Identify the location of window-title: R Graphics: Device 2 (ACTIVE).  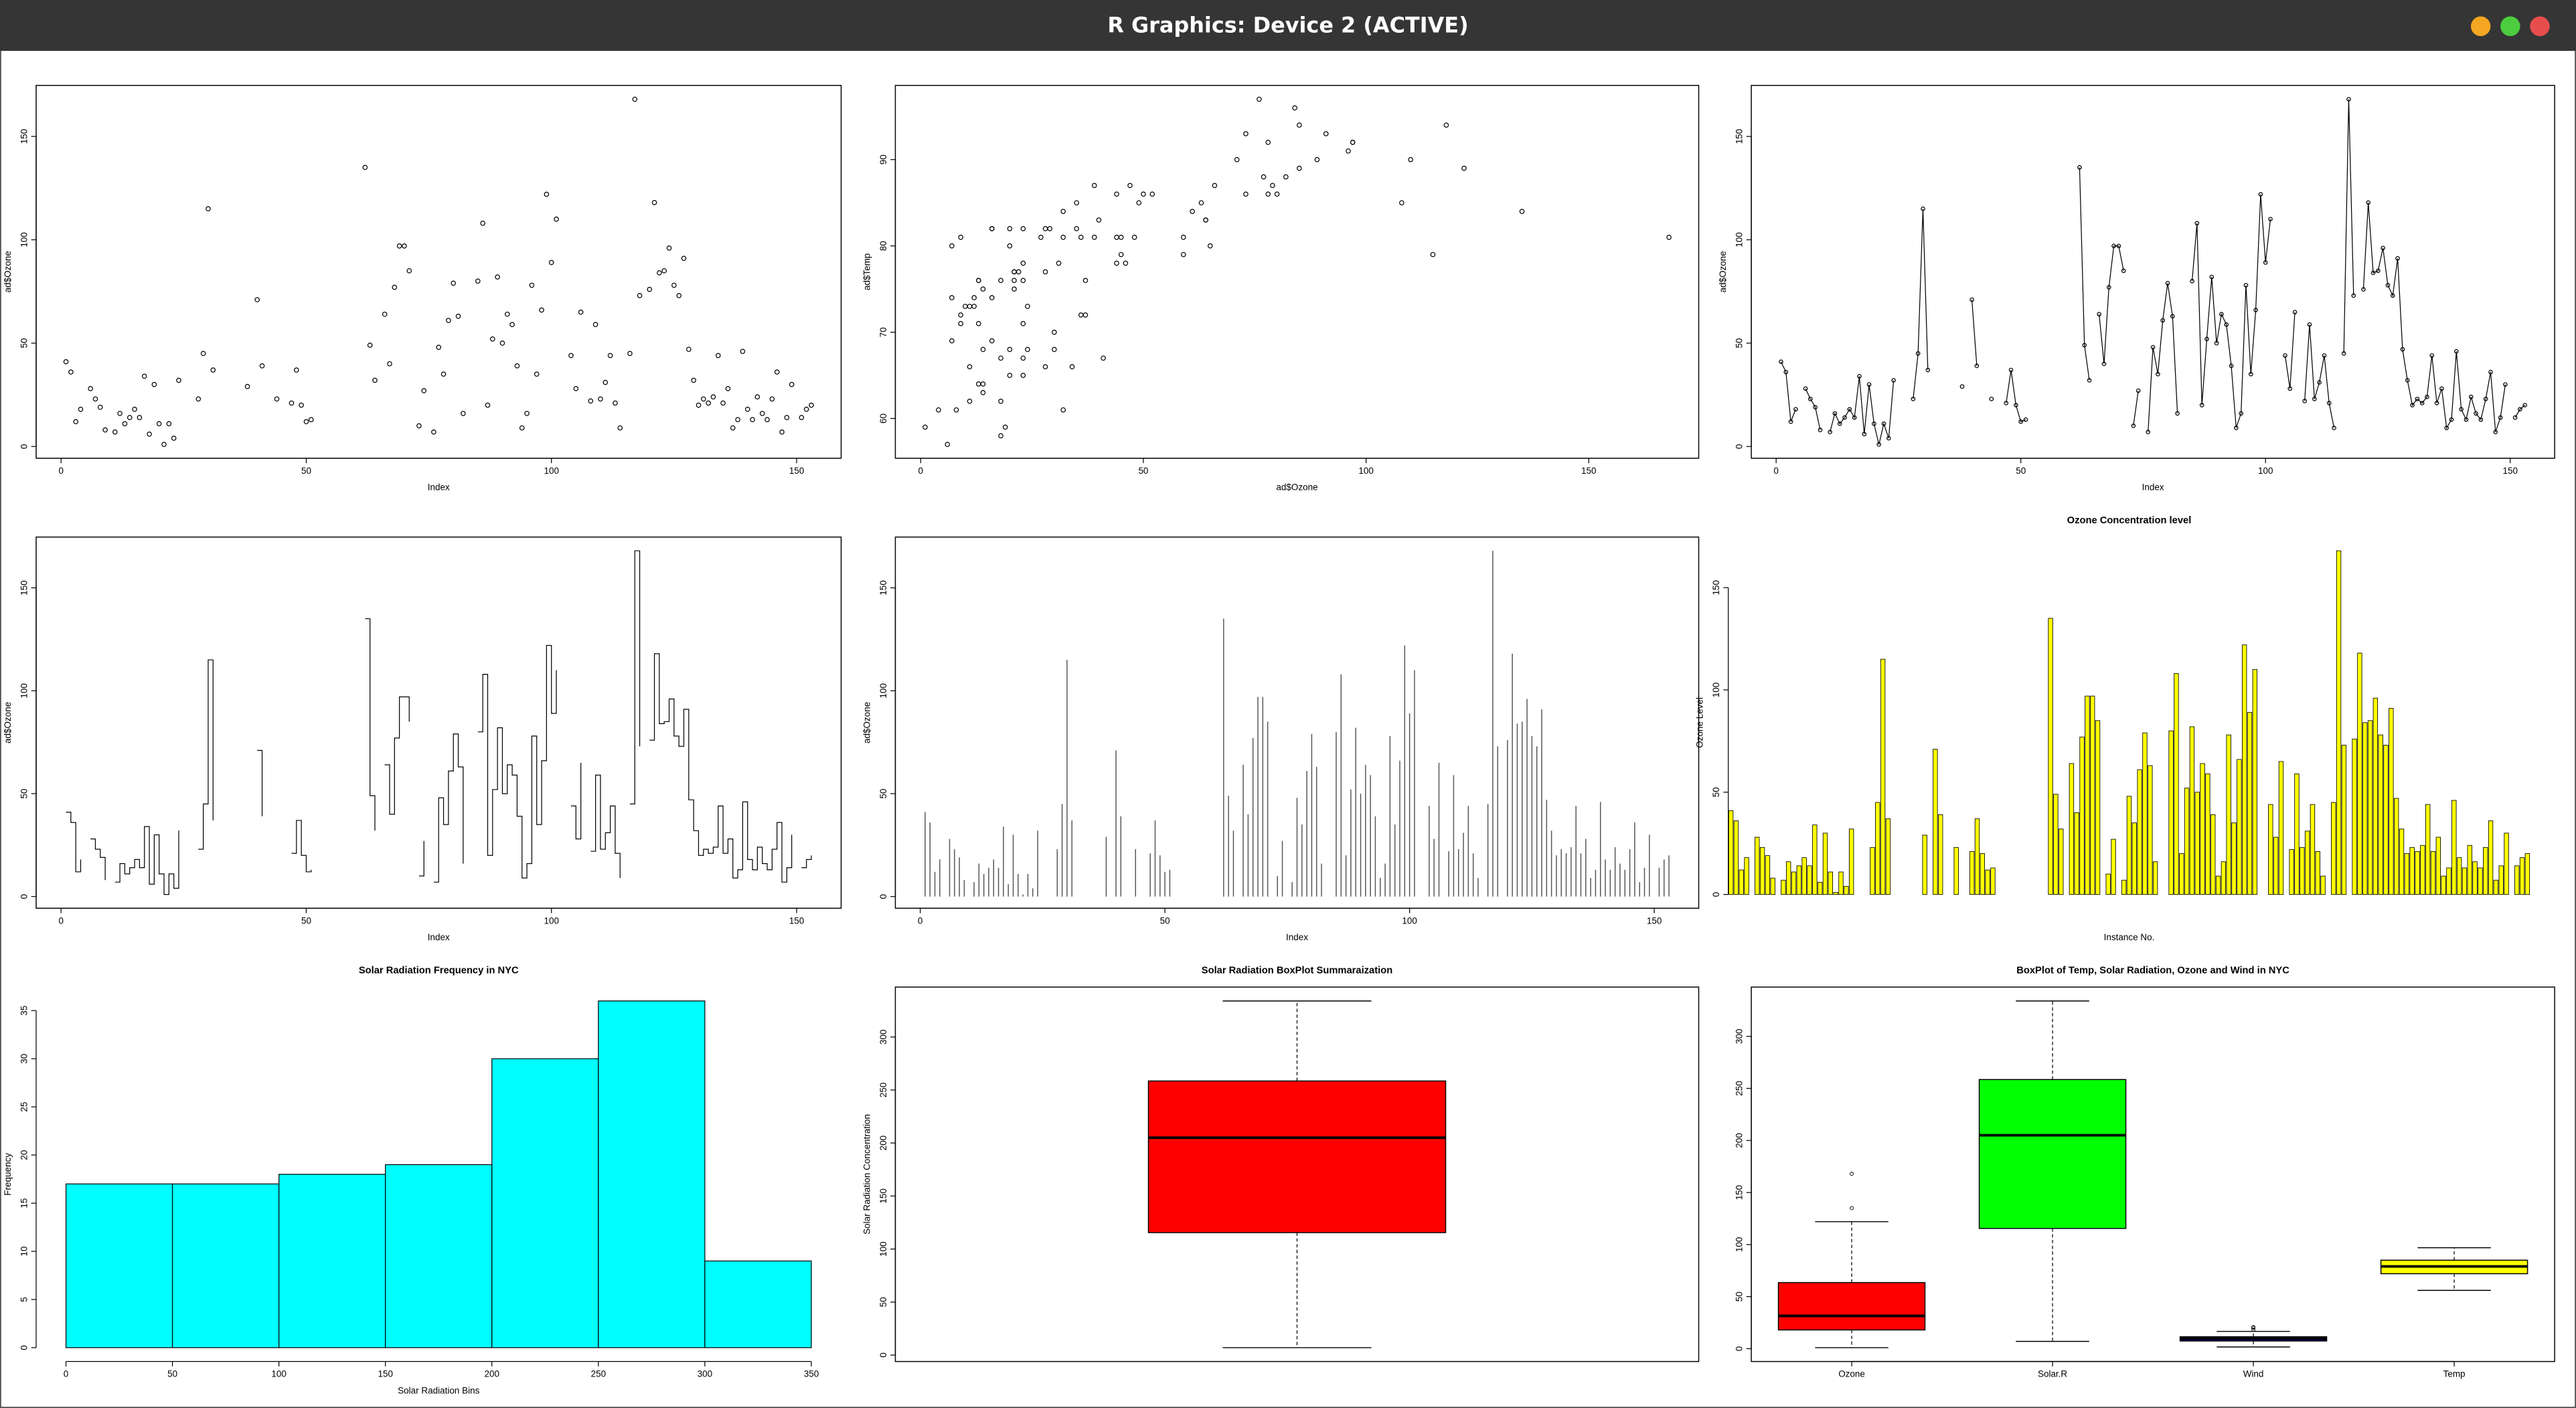
(1288, 24).